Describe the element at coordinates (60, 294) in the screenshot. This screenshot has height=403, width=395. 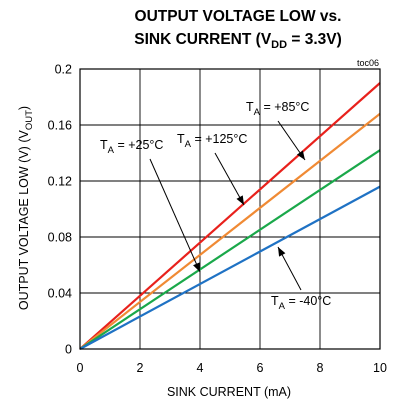
I see `y-tick-label: 0.04` at that location.